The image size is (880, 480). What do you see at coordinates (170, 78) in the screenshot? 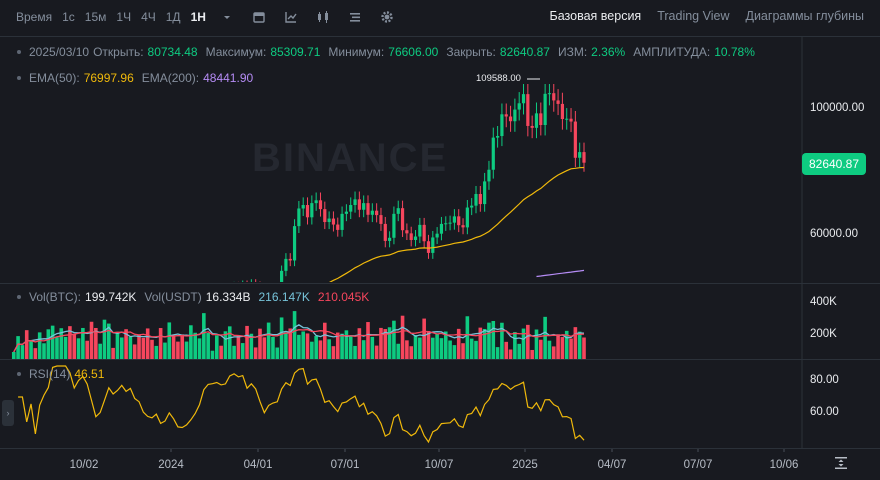
I see `ema200-label: EMA(200):` at bounding box center [170, 78].